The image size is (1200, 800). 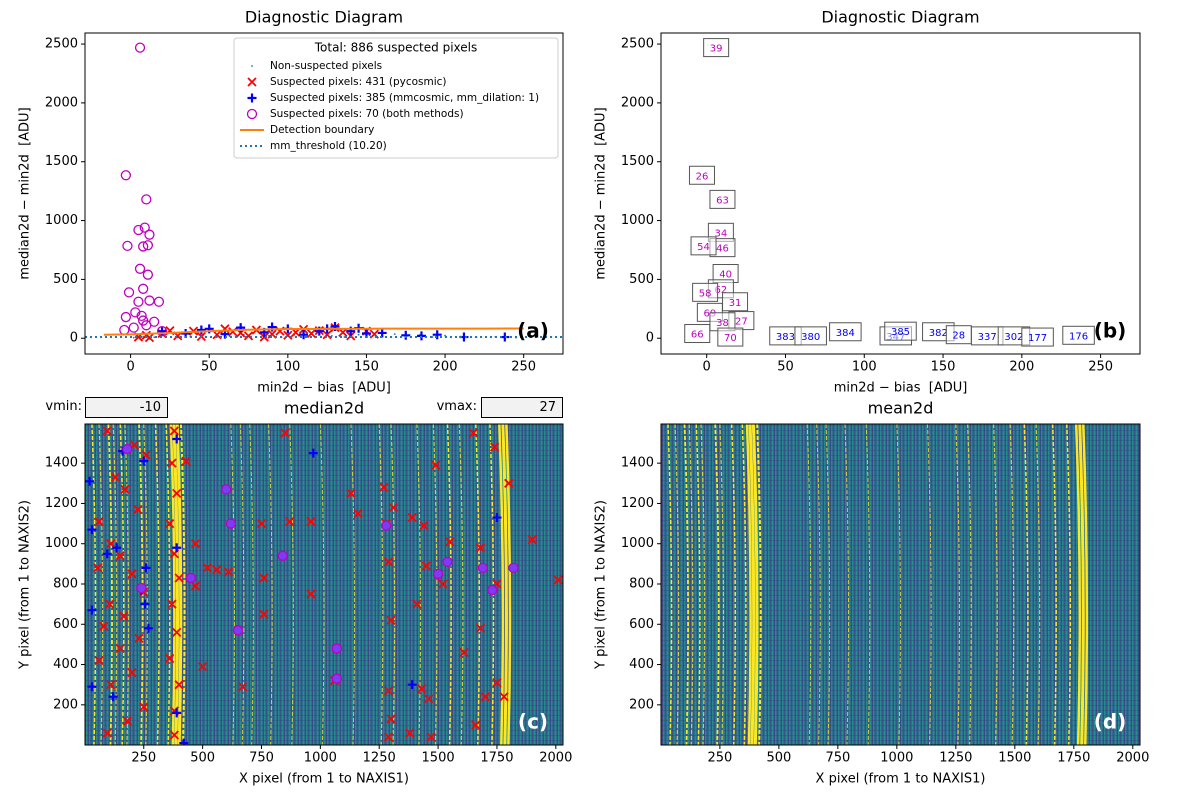 I want to click on y-tick-label: 1500, so click(x=637, y=161).